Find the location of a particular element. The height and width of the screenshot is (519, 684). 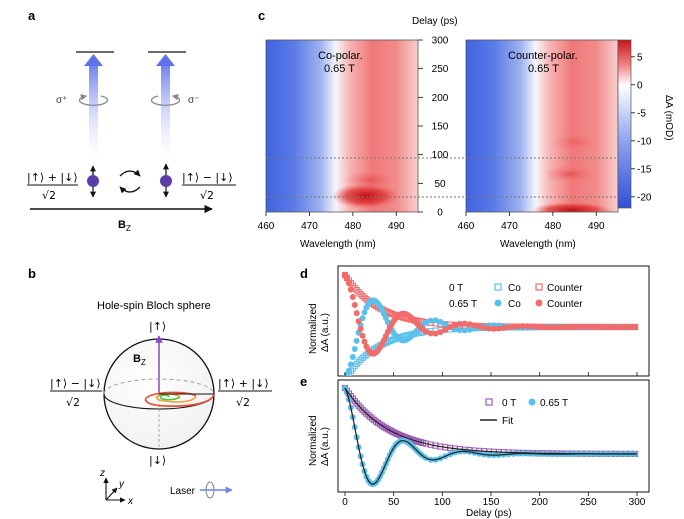

plot-e-ylabel-2: ΔA (a.u.) is located at coordinates (325, 446).